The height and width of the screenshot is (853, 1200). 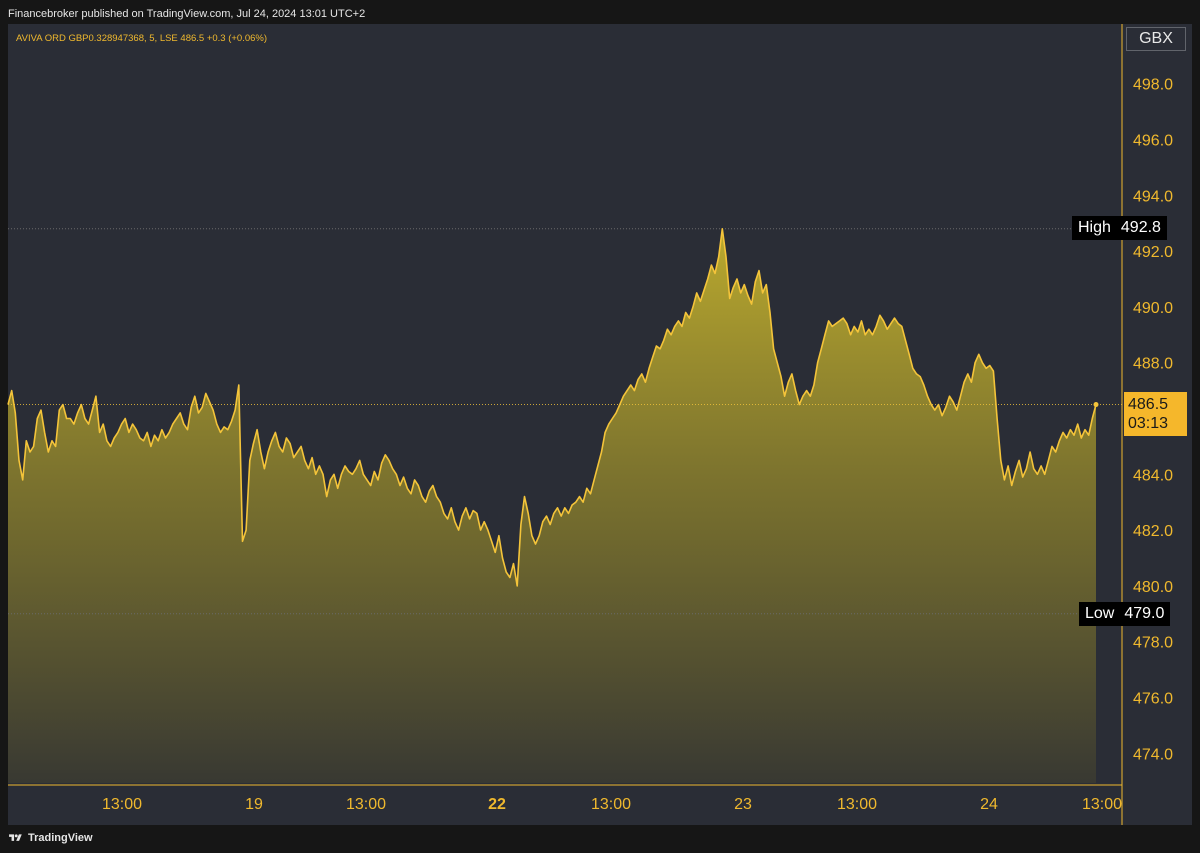 I want to click on countdown-timer: 03:13, so click(x=1148, y=423).